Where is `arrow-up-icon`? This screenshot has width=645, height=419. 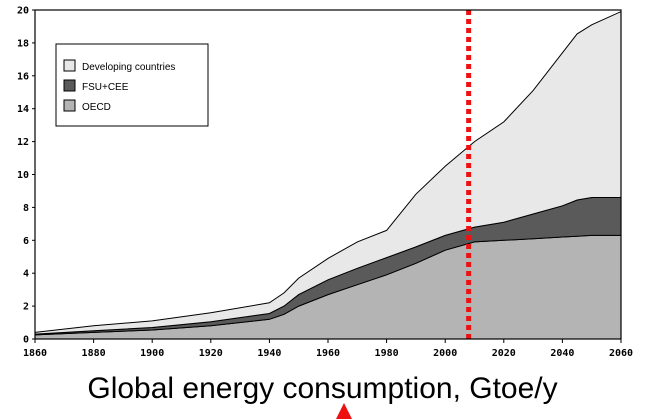
arrow-up-icon is located at coordinates (344, 411).